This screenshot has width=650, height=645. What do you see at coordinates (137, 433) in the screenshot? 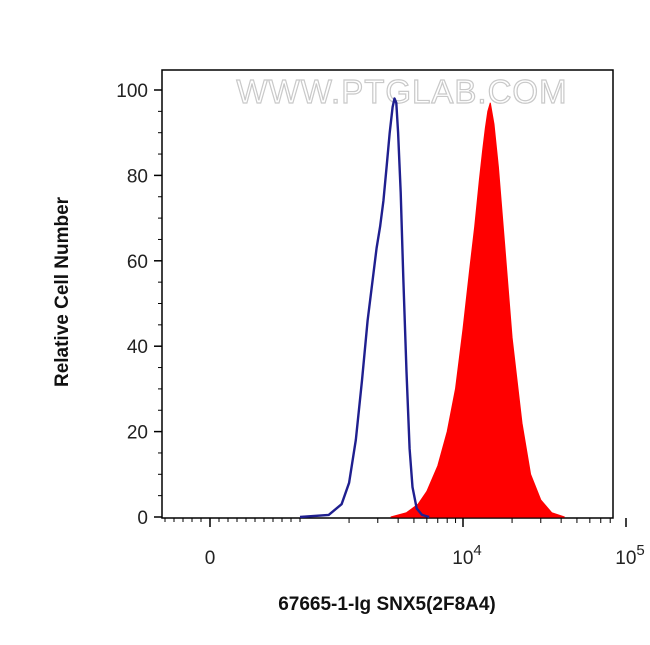
I see `y-tick-label: 20` at bounding box center [137, 433].